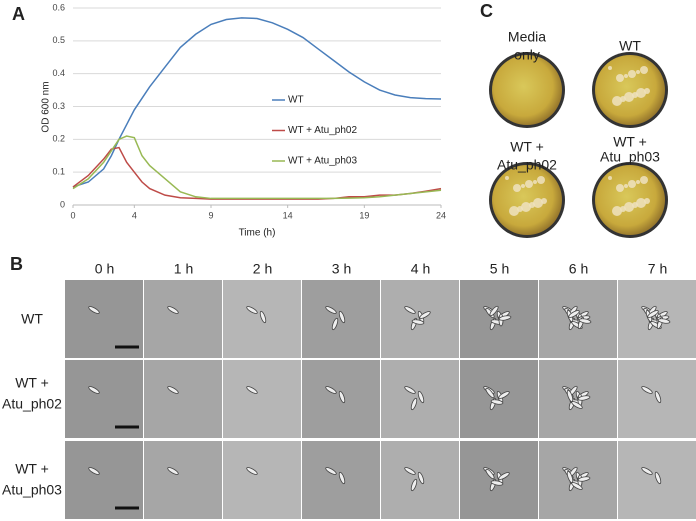 This screenshot has width=696, height=521. I want to click on plate-label: Atu_ph03, so click(630, 157).